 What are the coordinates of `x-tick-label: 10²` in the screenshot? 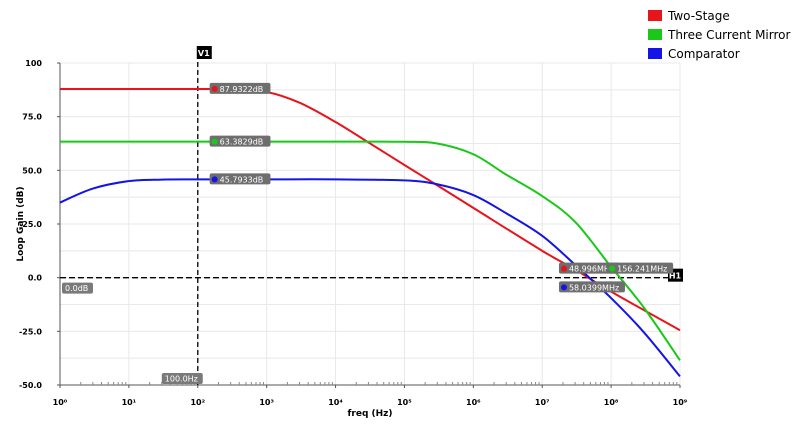 It's located at (197, 402).